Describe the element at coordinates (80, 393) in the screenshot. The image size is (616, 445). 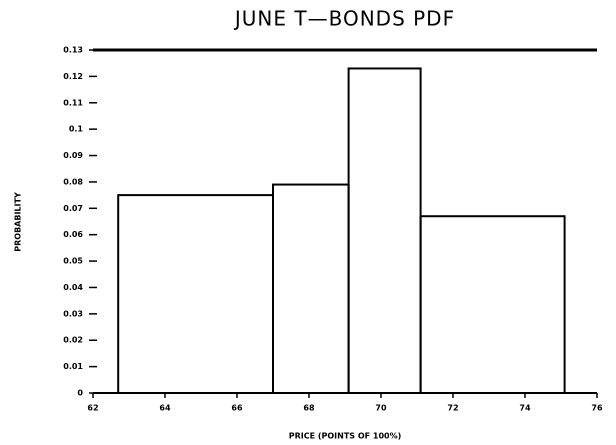
I see `y-tick-label: 0` at that location.